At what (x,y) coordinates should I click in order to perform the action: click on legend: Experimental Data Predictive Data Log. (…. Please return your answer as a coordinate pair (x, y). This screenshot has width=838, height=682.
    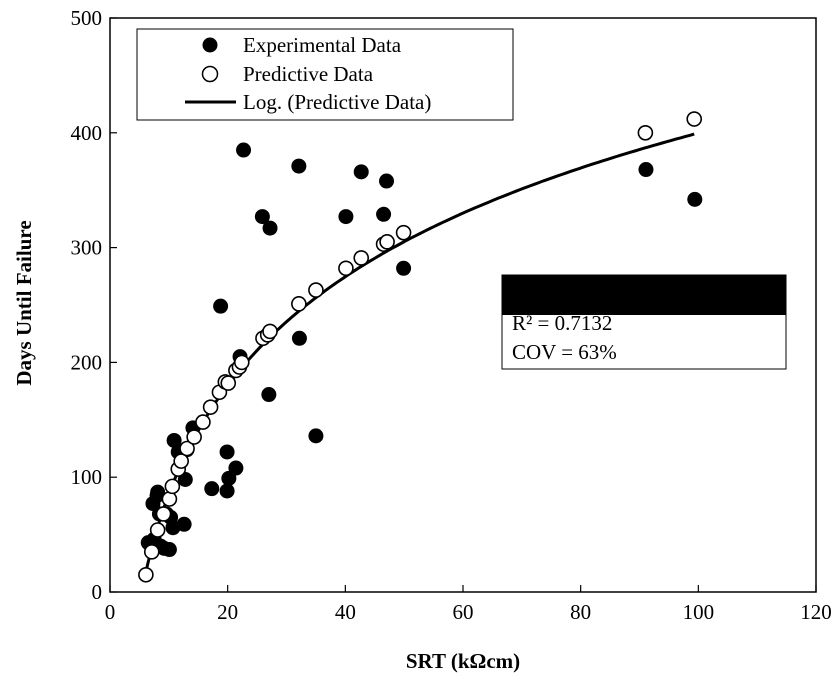
    Looking at the image, I should click on (325, 74).